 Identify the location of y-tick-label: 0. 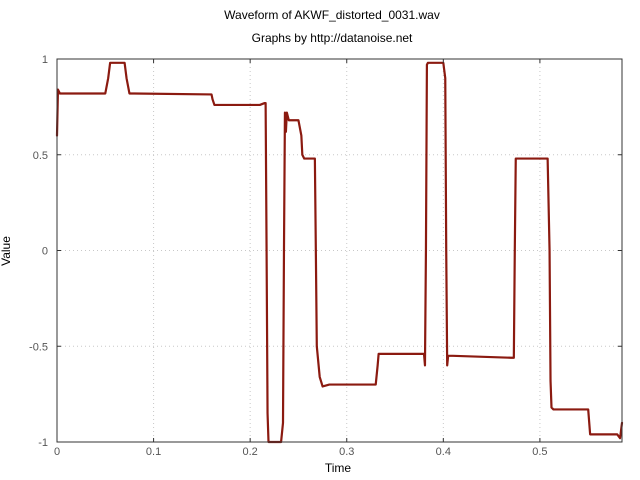
(45, 252).